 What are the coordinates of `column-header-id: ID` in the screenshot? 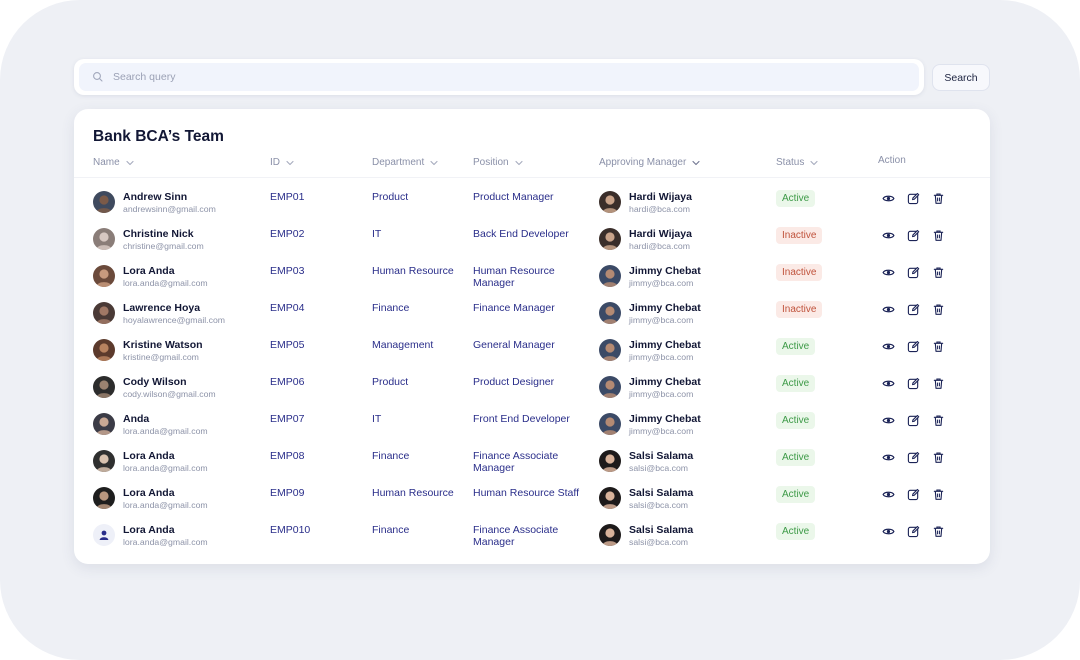 It's located at (282, 162).